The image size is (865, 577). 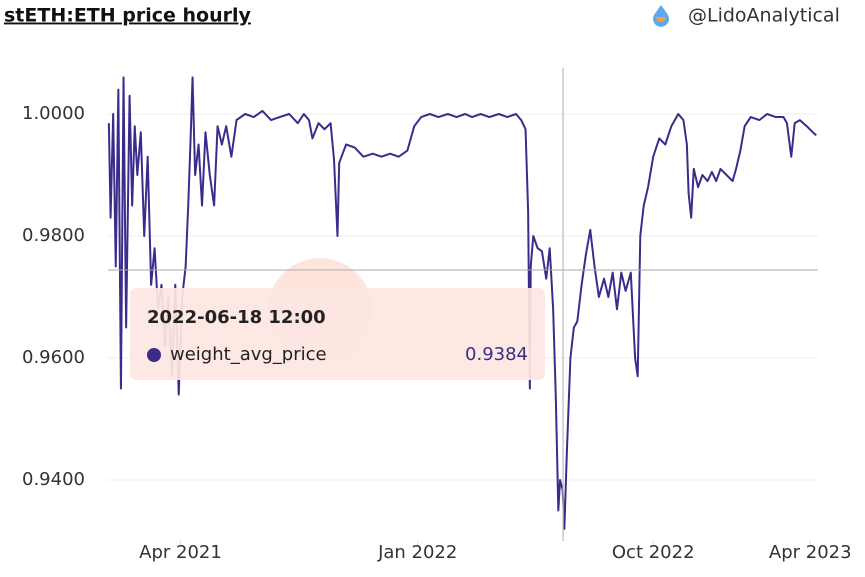 What do you see at coordinates (417, 552) in the screenshot?
I see `x-tick-label: Jan 2022` at bounding box center [417, 552].